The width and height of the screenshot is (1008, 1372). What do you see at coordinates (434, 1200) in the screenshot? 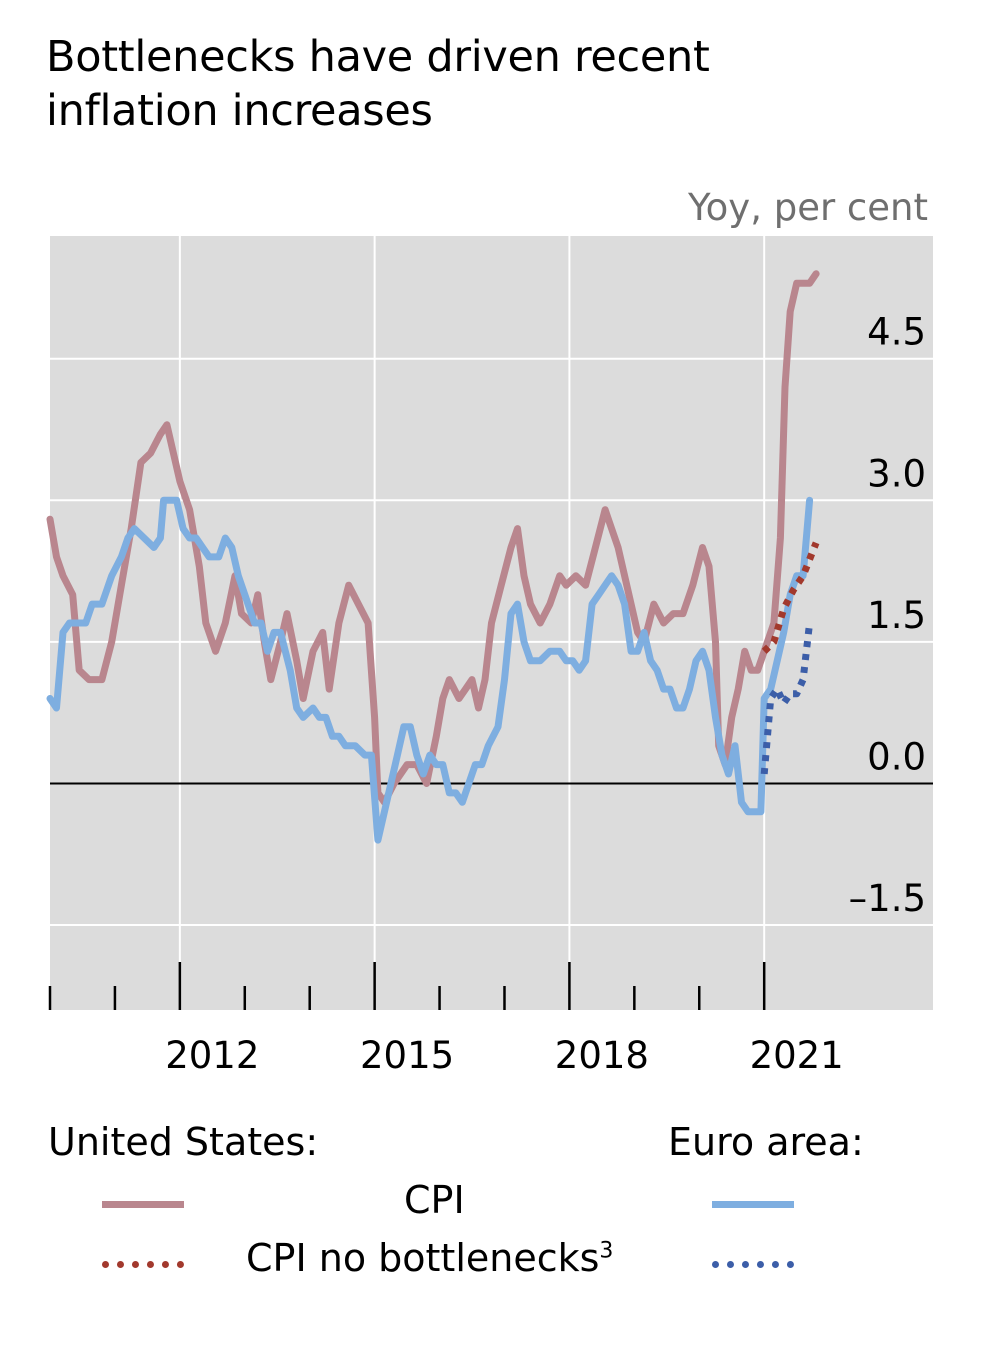
I see `legend-label-cpi: CPI` at bounding box center [434, 1200].